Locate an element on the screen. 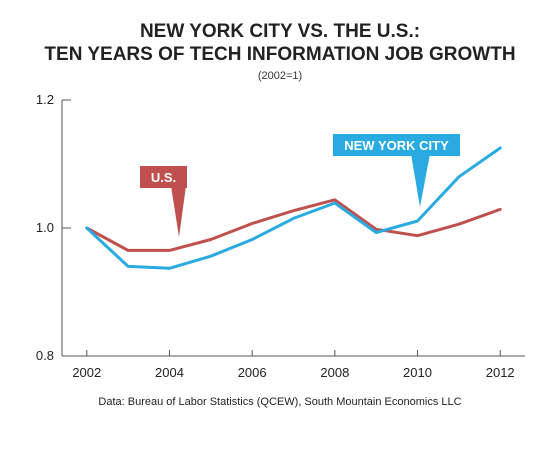  legend-us-pointer is located at coordinates (178, 211).